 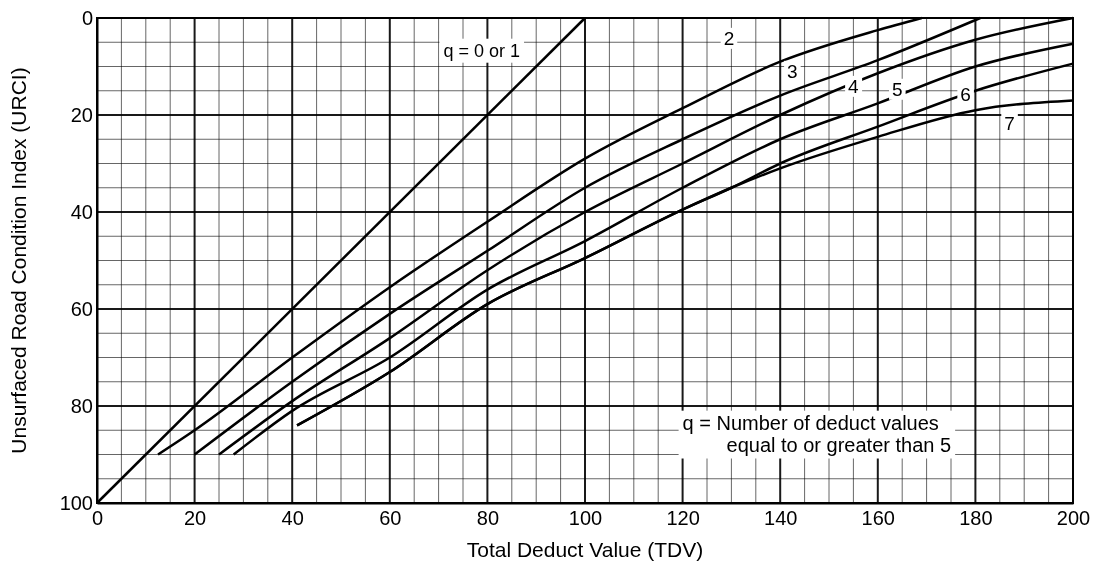 I want to click on x-axis-title: Total Deduct Value (TDV), so click(x=585, y=549).